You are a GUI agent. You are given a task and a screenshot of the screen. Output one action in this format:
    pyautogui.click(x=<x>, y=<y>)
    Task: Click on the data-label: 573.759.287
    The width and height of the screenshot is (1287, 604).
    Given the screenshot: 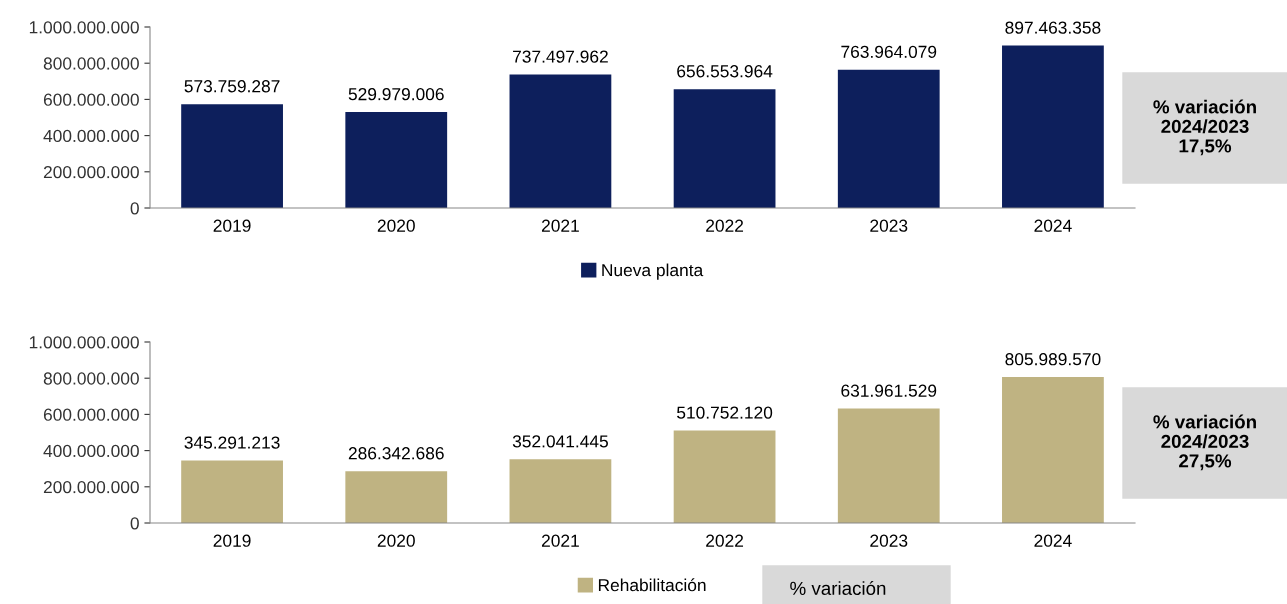 What is the action you would take?
    pyautogui.click(x=232, y=86)
    